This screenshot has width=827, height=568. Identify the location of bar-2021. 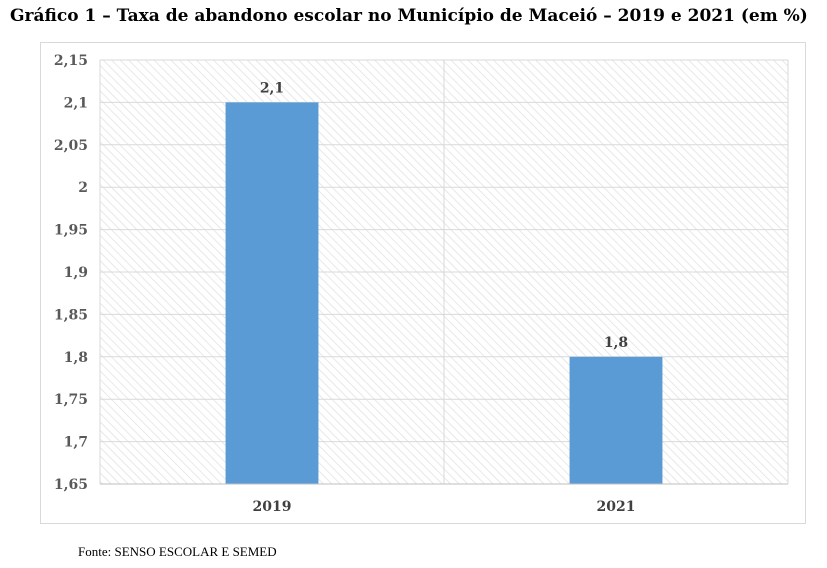
(616, 420).